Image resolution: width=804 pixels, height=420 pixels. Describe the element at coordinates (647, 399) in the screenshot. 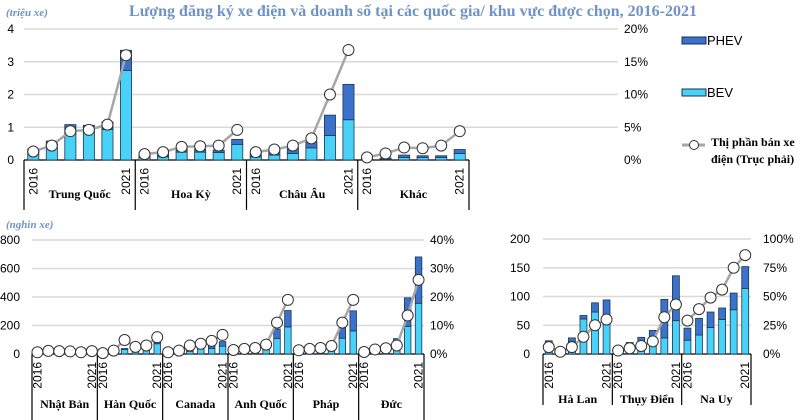

I see `group-label: Thụy Điển` at that location.